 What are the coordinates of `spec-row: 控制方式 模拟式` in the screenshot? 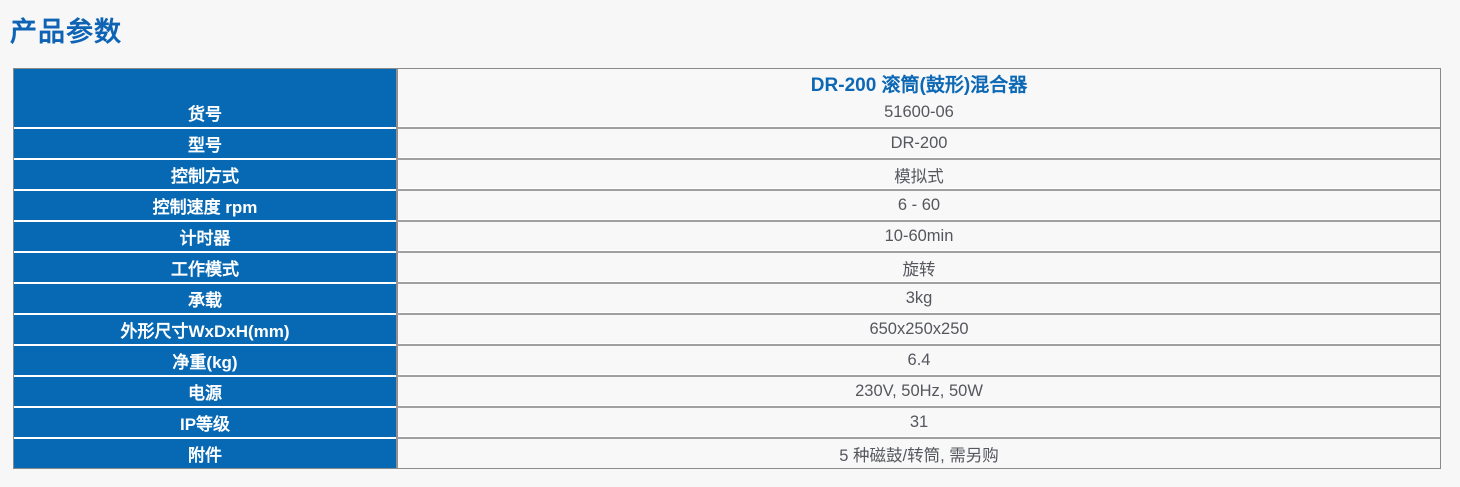 It's located at (727, 175).